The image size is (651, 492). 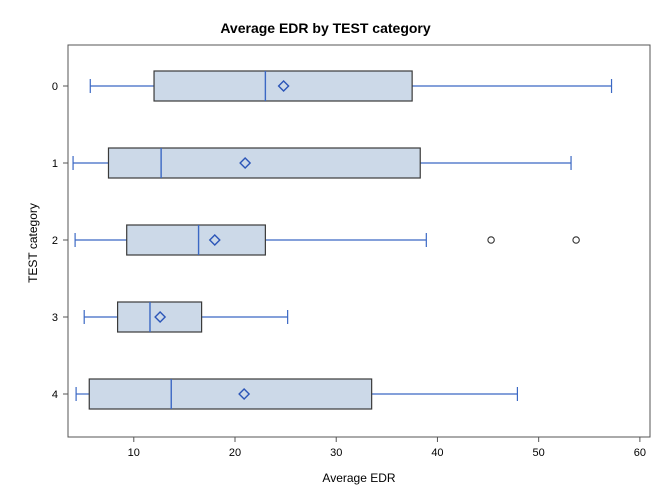 What do you see at coordinates (55, 395) in the screenshot?
I see `y-tick-label: 4` at bounding box center [55, 395].